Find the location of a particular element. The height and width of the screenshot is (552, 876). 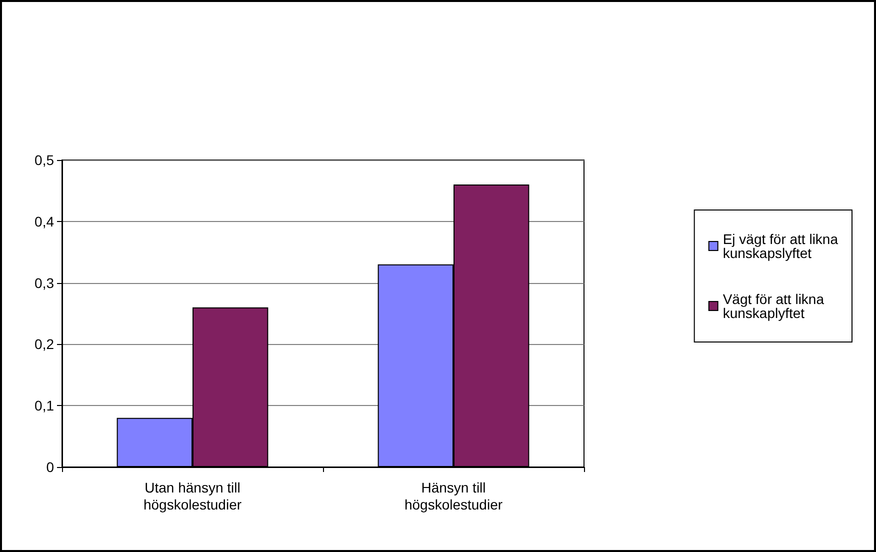

y-tick-label: 0,3 is located at coordinates (44, 282).